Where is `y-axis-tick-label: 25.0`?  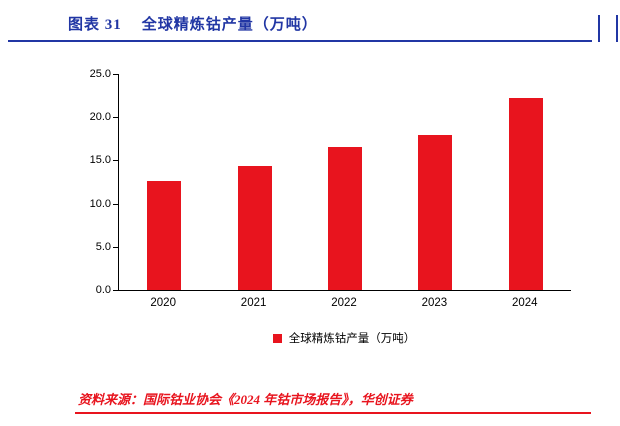 y-axis-tick-label: 25.0 is located at coordinates (100, 74).